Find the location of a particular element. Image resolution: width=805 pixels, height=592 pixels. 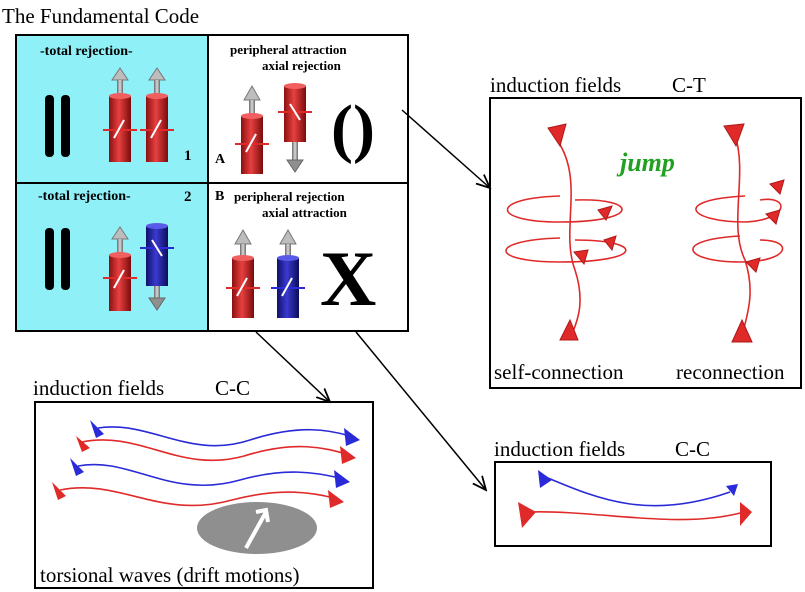

ct-code: C-T is located at coordinates (689, 85).